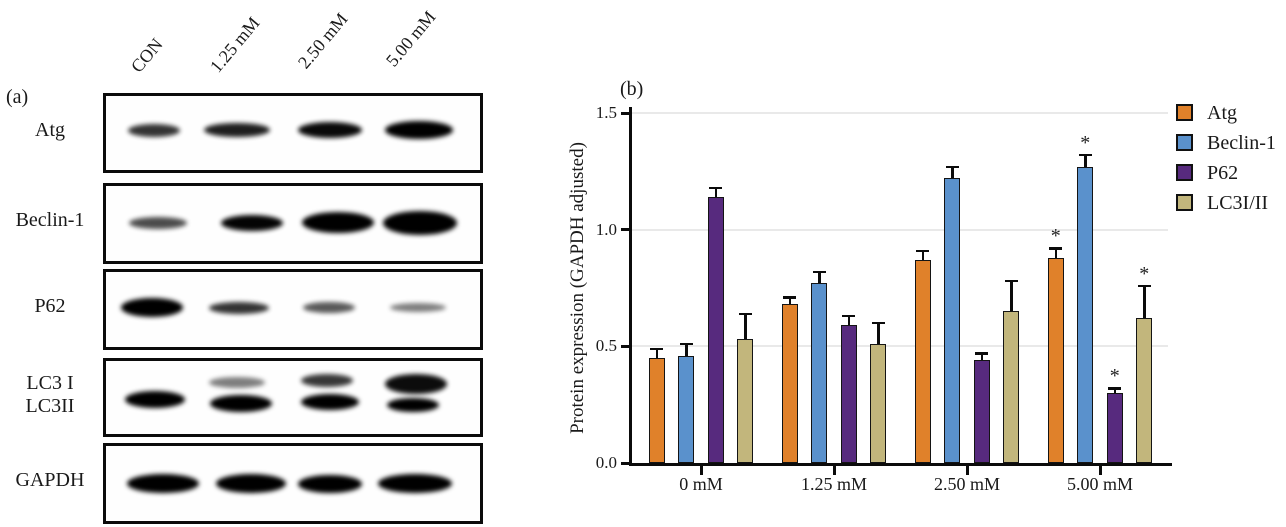 Image resolution: width=1286 pixels, height=527 pixels. Describe the element at coordinates (577, 288) in the screenshot. I see `y-axis-title: Protein expression (GAPDH adjusted)` at that location.